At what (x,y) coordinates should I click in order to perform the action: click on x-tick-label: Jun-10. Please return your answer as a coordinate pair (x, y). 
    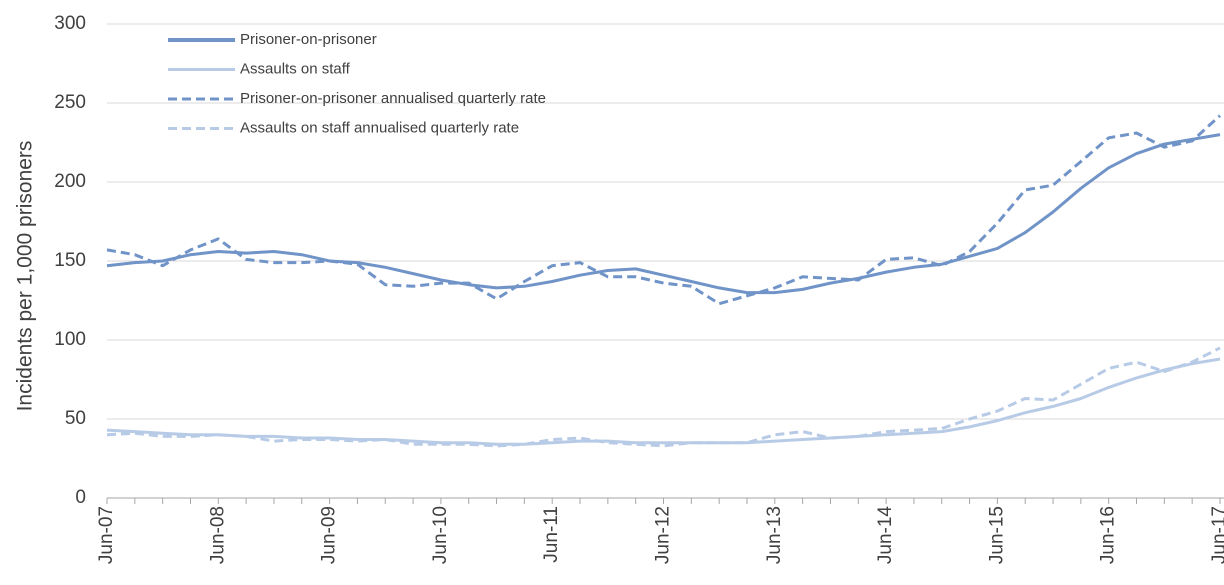
    Looking at the image, I should click on (440, 535).